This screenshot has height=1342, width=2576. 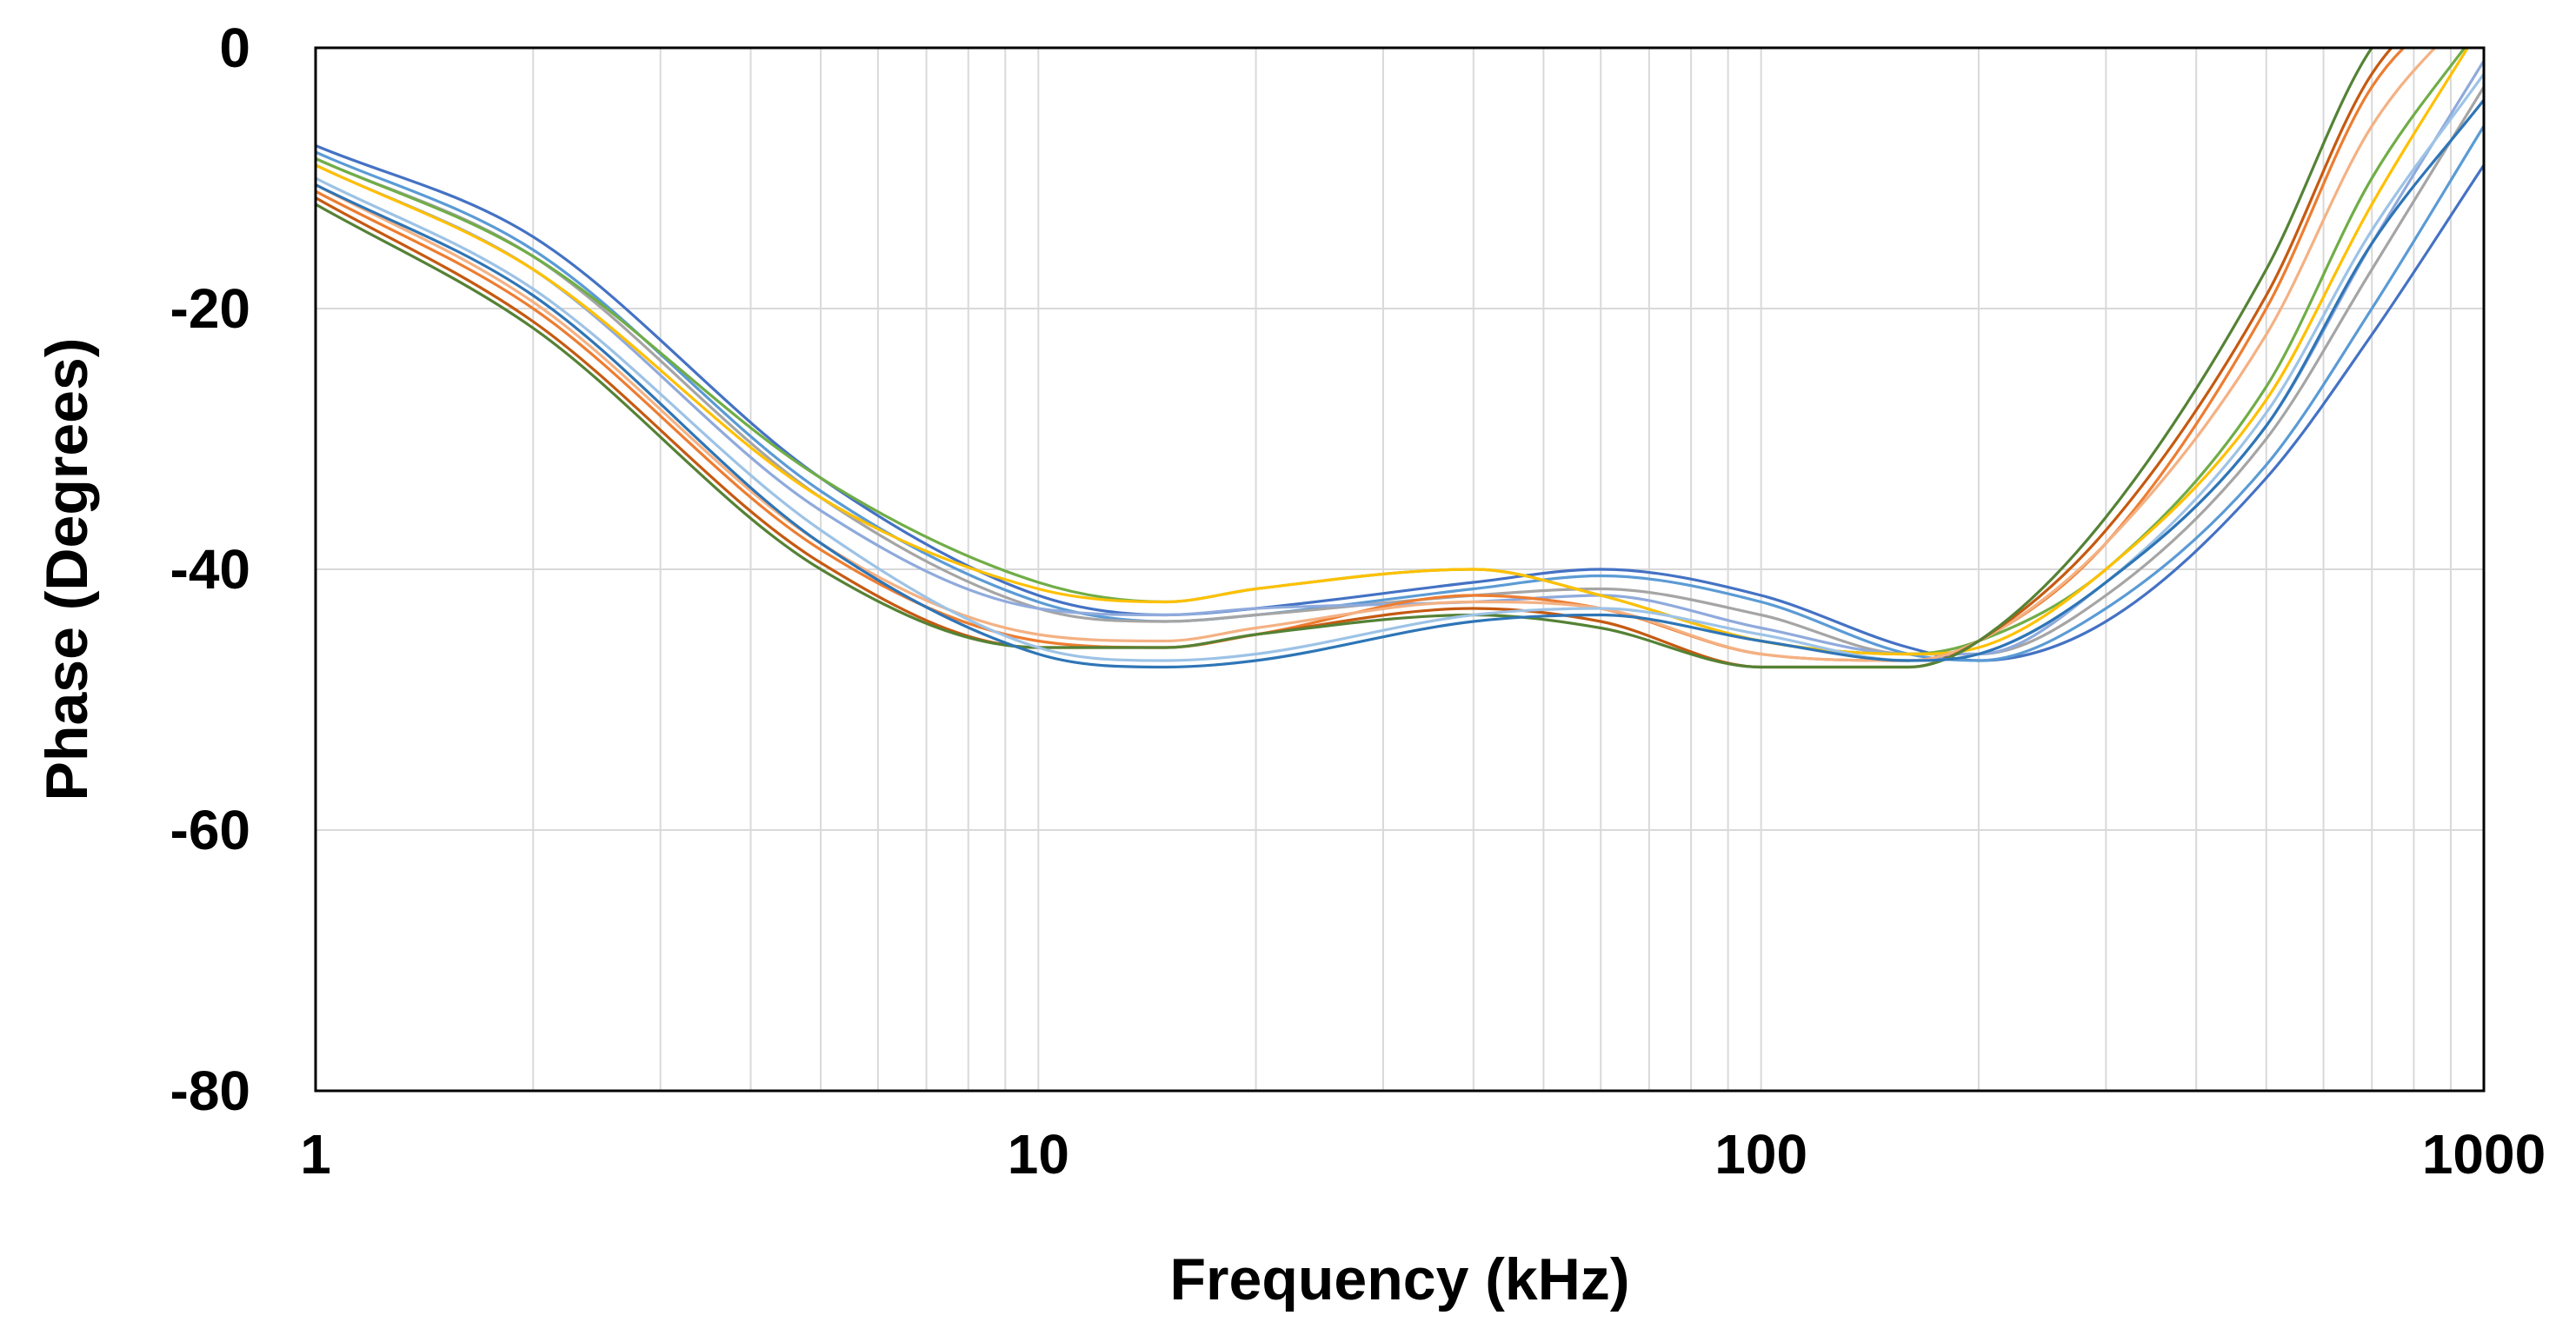 I want to click on y-axis-title: Phase (Degrees), so click(x=67, y=569).